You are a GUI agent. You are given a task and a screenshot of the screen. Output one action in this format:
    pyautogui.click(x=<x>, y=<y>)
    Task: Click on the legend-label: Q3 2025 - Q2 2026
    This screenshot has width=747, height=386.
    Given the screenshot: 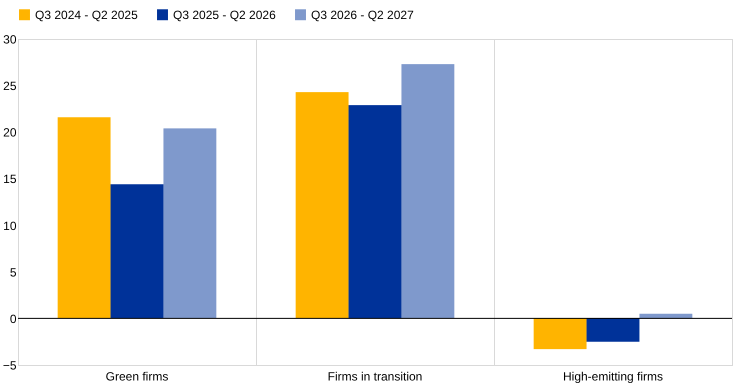 What is the action you would take?
    pyautogui.click(x=224, y=15)
    